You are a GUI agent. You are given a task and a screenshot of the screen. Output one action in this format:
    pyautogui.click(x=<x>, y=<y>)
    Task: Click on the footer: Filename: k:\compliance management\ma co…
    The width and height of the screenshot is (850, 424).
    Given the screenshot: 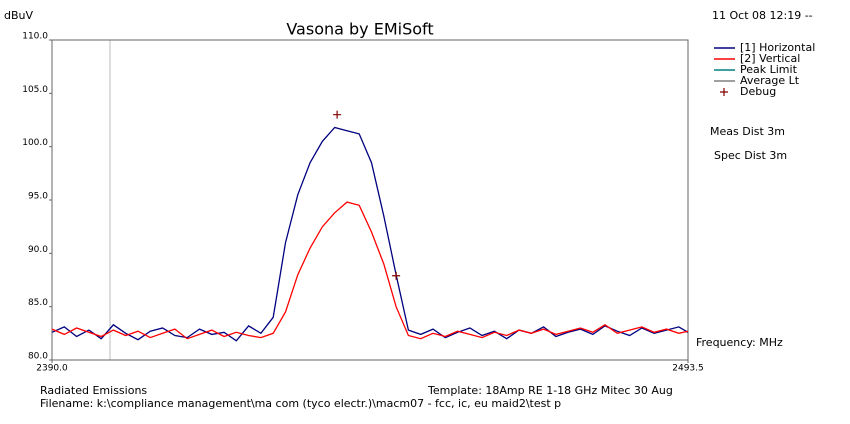 What is the action you would take?
    pyautogui.click(x=300, y=403)
    